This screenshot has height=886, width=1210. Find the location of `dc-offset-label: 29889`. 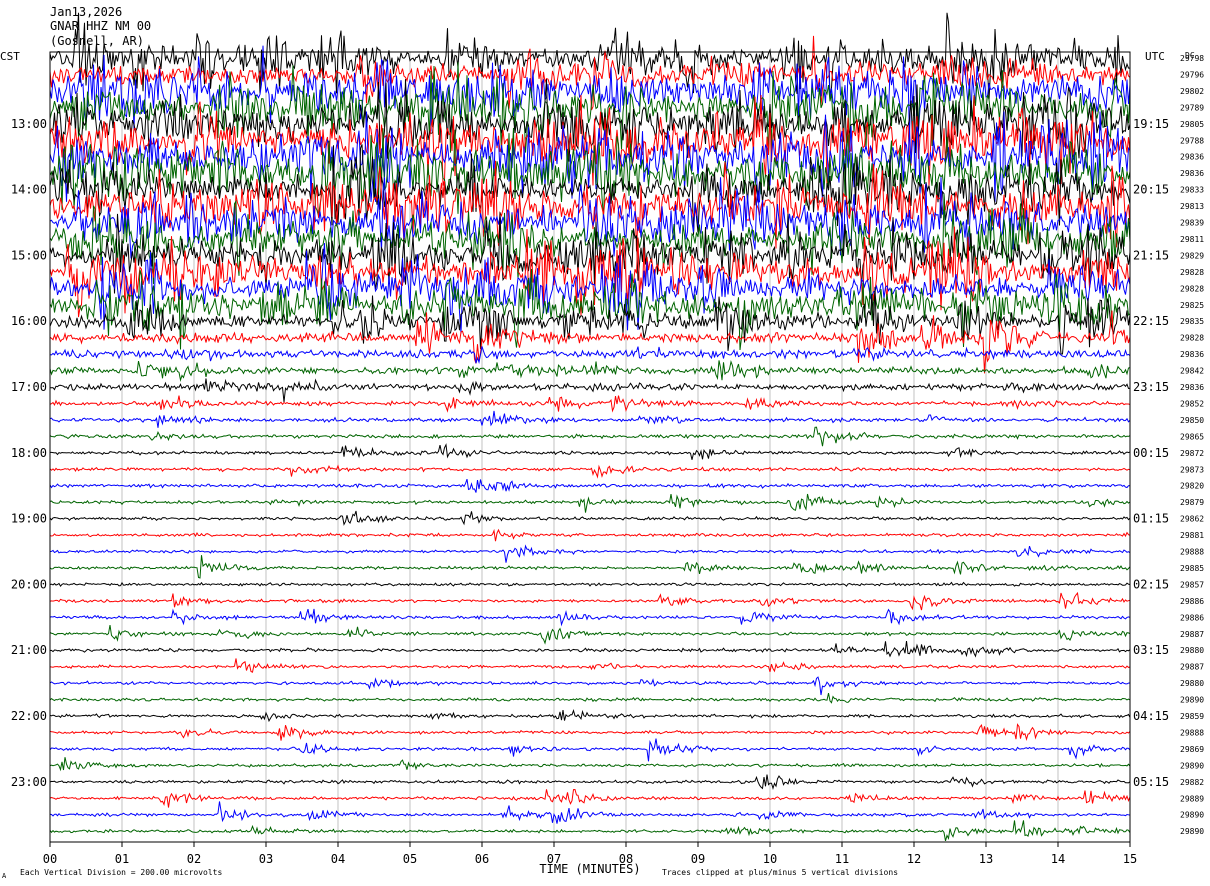

dc-offset-label: 29889 is located at coordinates (1192, 798).